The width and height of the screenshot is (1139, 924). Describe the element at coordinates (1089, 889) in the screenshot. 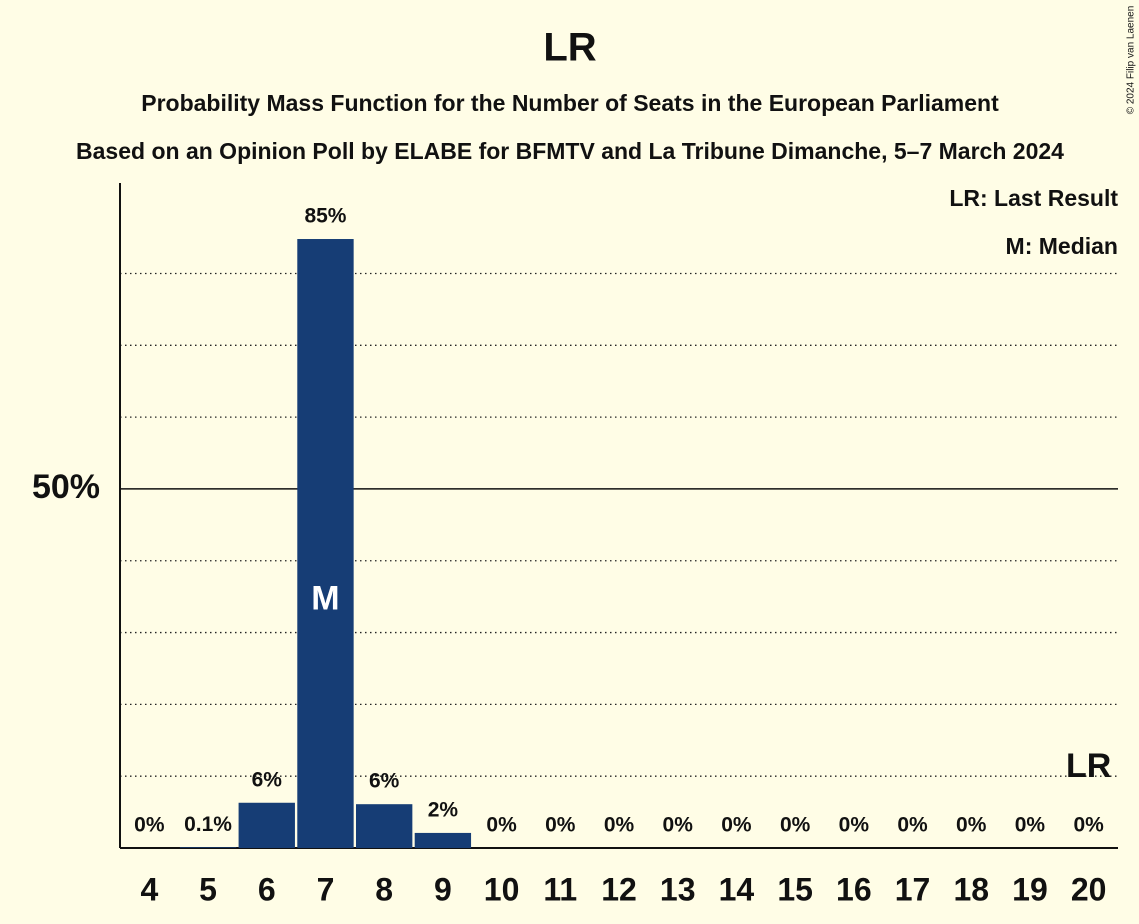

I see `x-tick-label: 20` at that location.